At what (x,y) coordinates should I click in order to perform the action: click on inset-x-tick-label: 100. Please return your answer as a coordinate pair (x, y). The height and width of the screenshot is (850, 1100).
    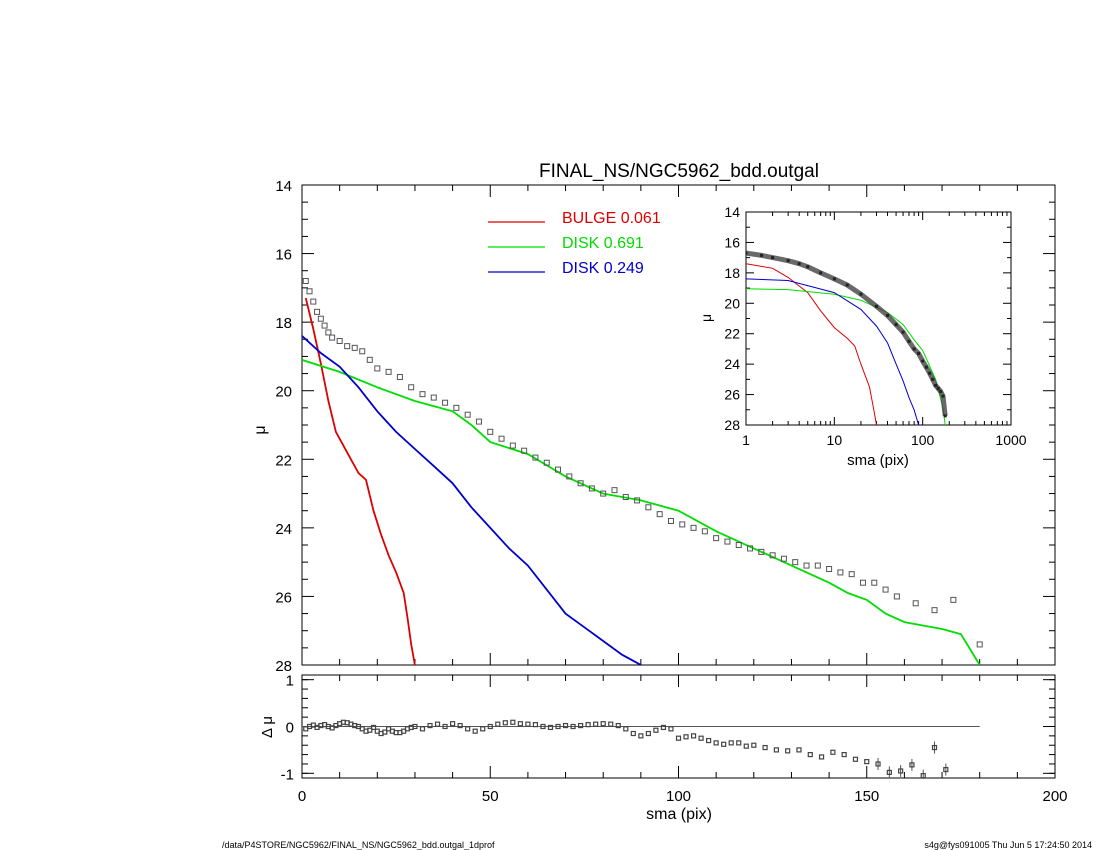
    Looking at the image, I should click on (923, 440).